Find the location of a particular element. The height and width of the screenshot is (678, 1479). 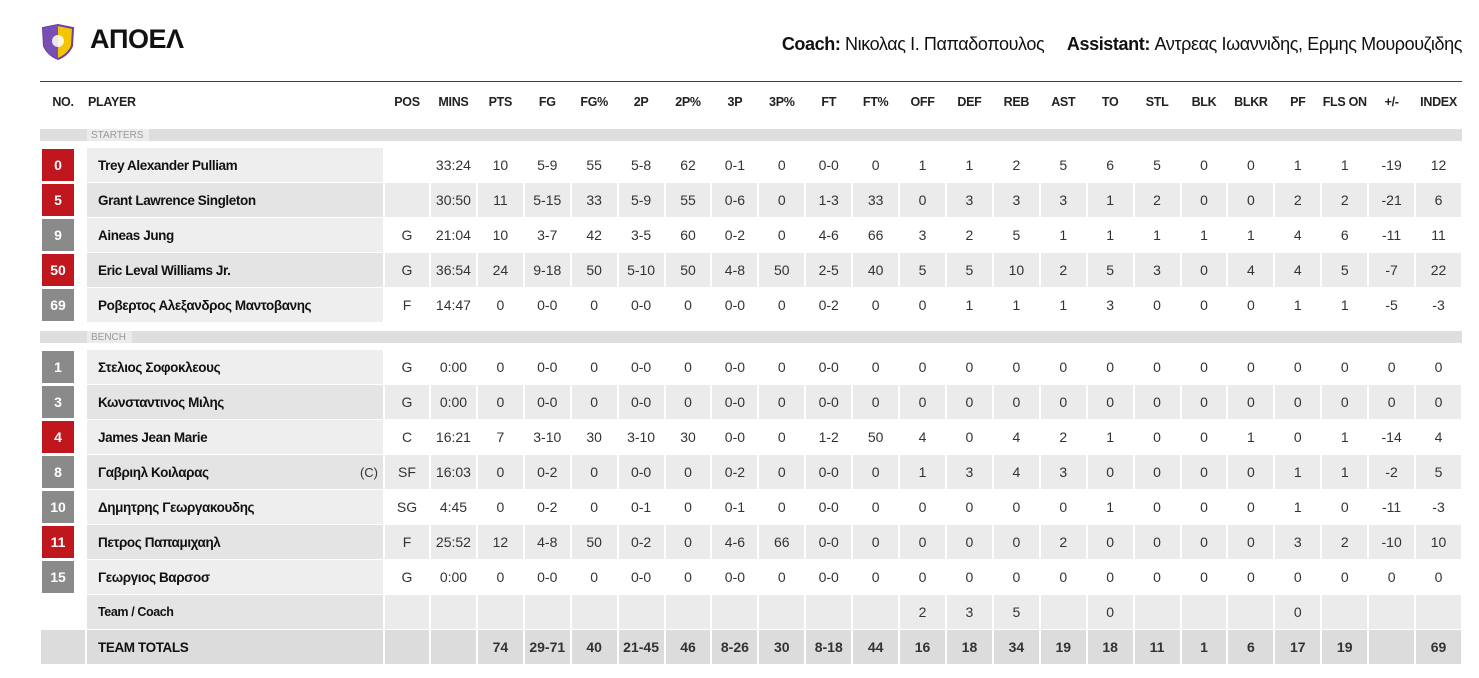

jersey-badge: 8 is located at coordinates (58, 472).